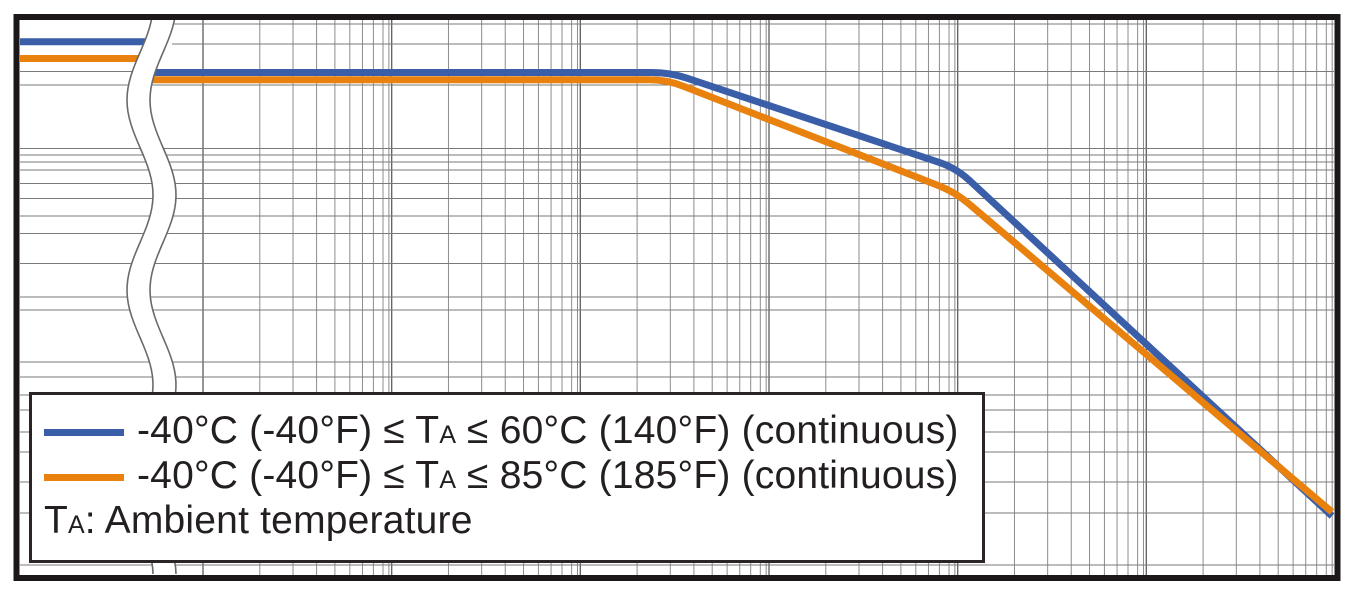 This screenshot has height=600, width=1350. I want to click on ambient-note-t: T, so click(56, 520).